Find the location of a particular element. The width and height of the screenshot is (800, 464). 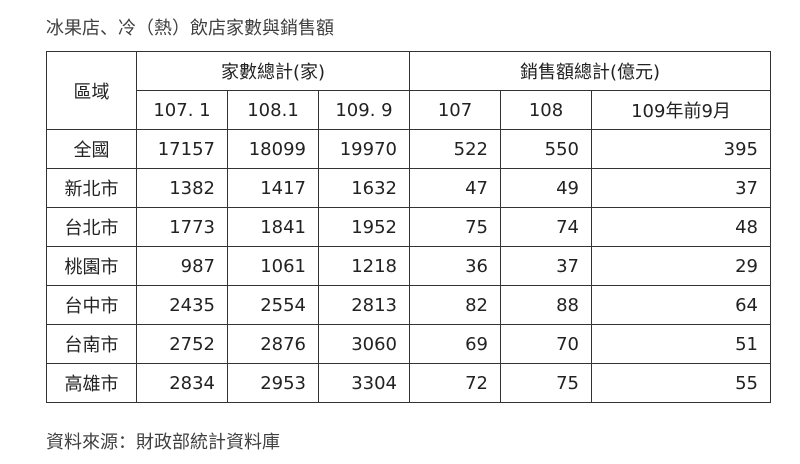

page-title: 冰果店、冷（熱）飲店家數與銷售額 is located at coordinates (190, 28).